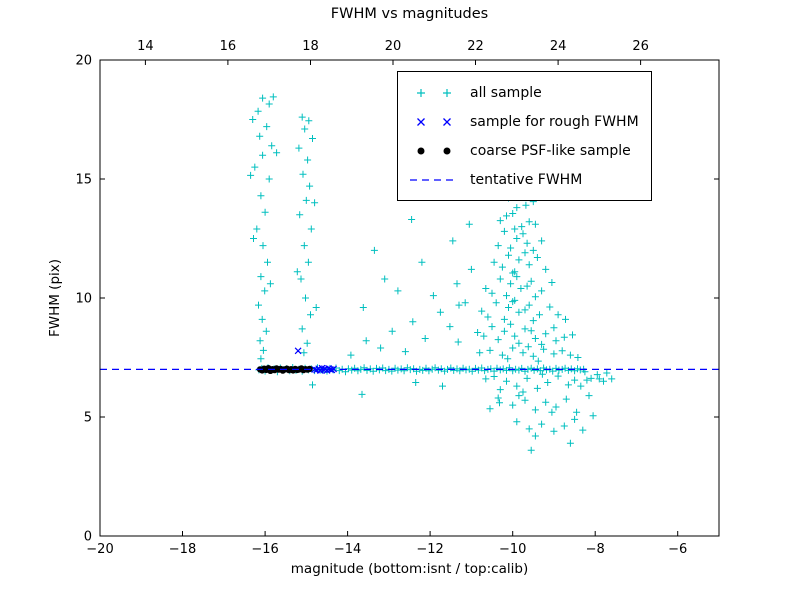 Image resolution: width=800 pixels, height=600 pixels. I want to click on legend-entry-tentative-fwhm: tentative FWHM, so click(523, 179).